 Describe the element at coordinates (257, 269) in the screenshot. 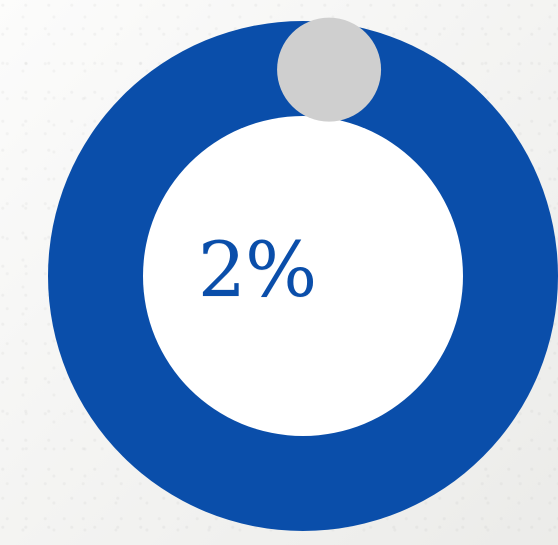

I see `percentage-label: 2%` at that location.